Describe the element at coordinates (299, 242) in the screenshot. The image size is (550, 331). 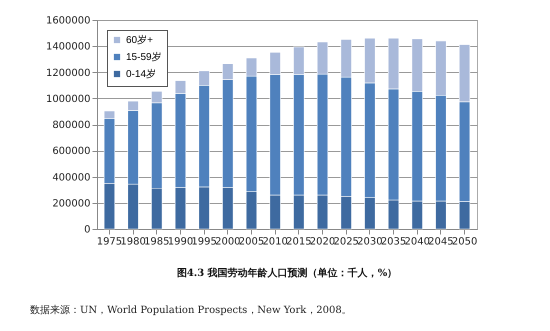
I see `x-tick-label: 2015` at that location.